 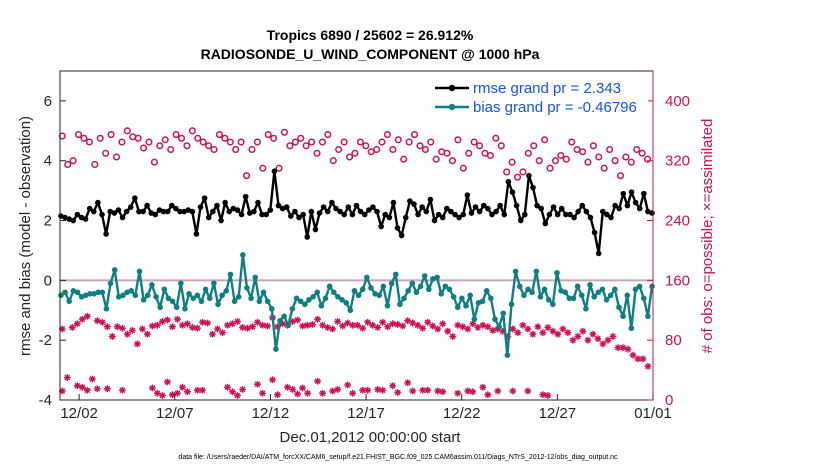 I want to click on legend-rmse-marker, so click(x=452, y=88).